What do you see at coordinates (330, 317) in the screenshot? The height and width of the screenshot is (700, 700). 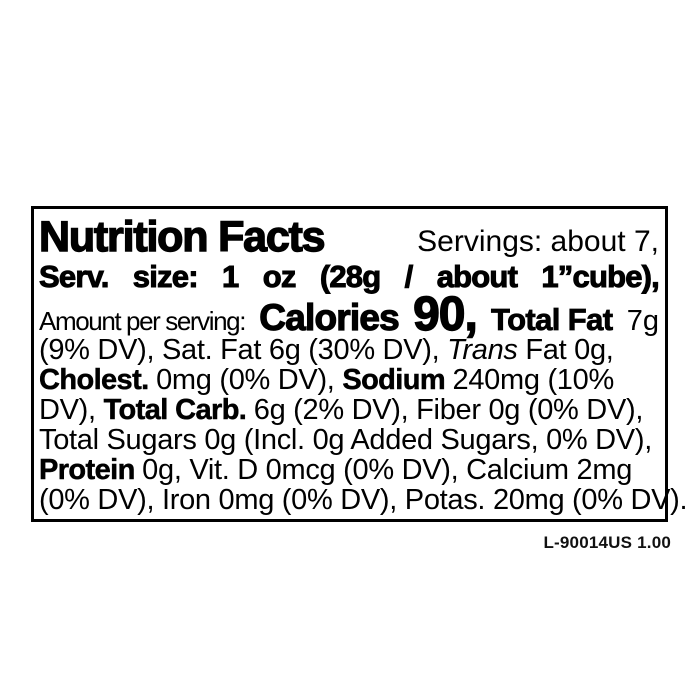 I see `calories-label: Calories` at bounding box center [330, 317].